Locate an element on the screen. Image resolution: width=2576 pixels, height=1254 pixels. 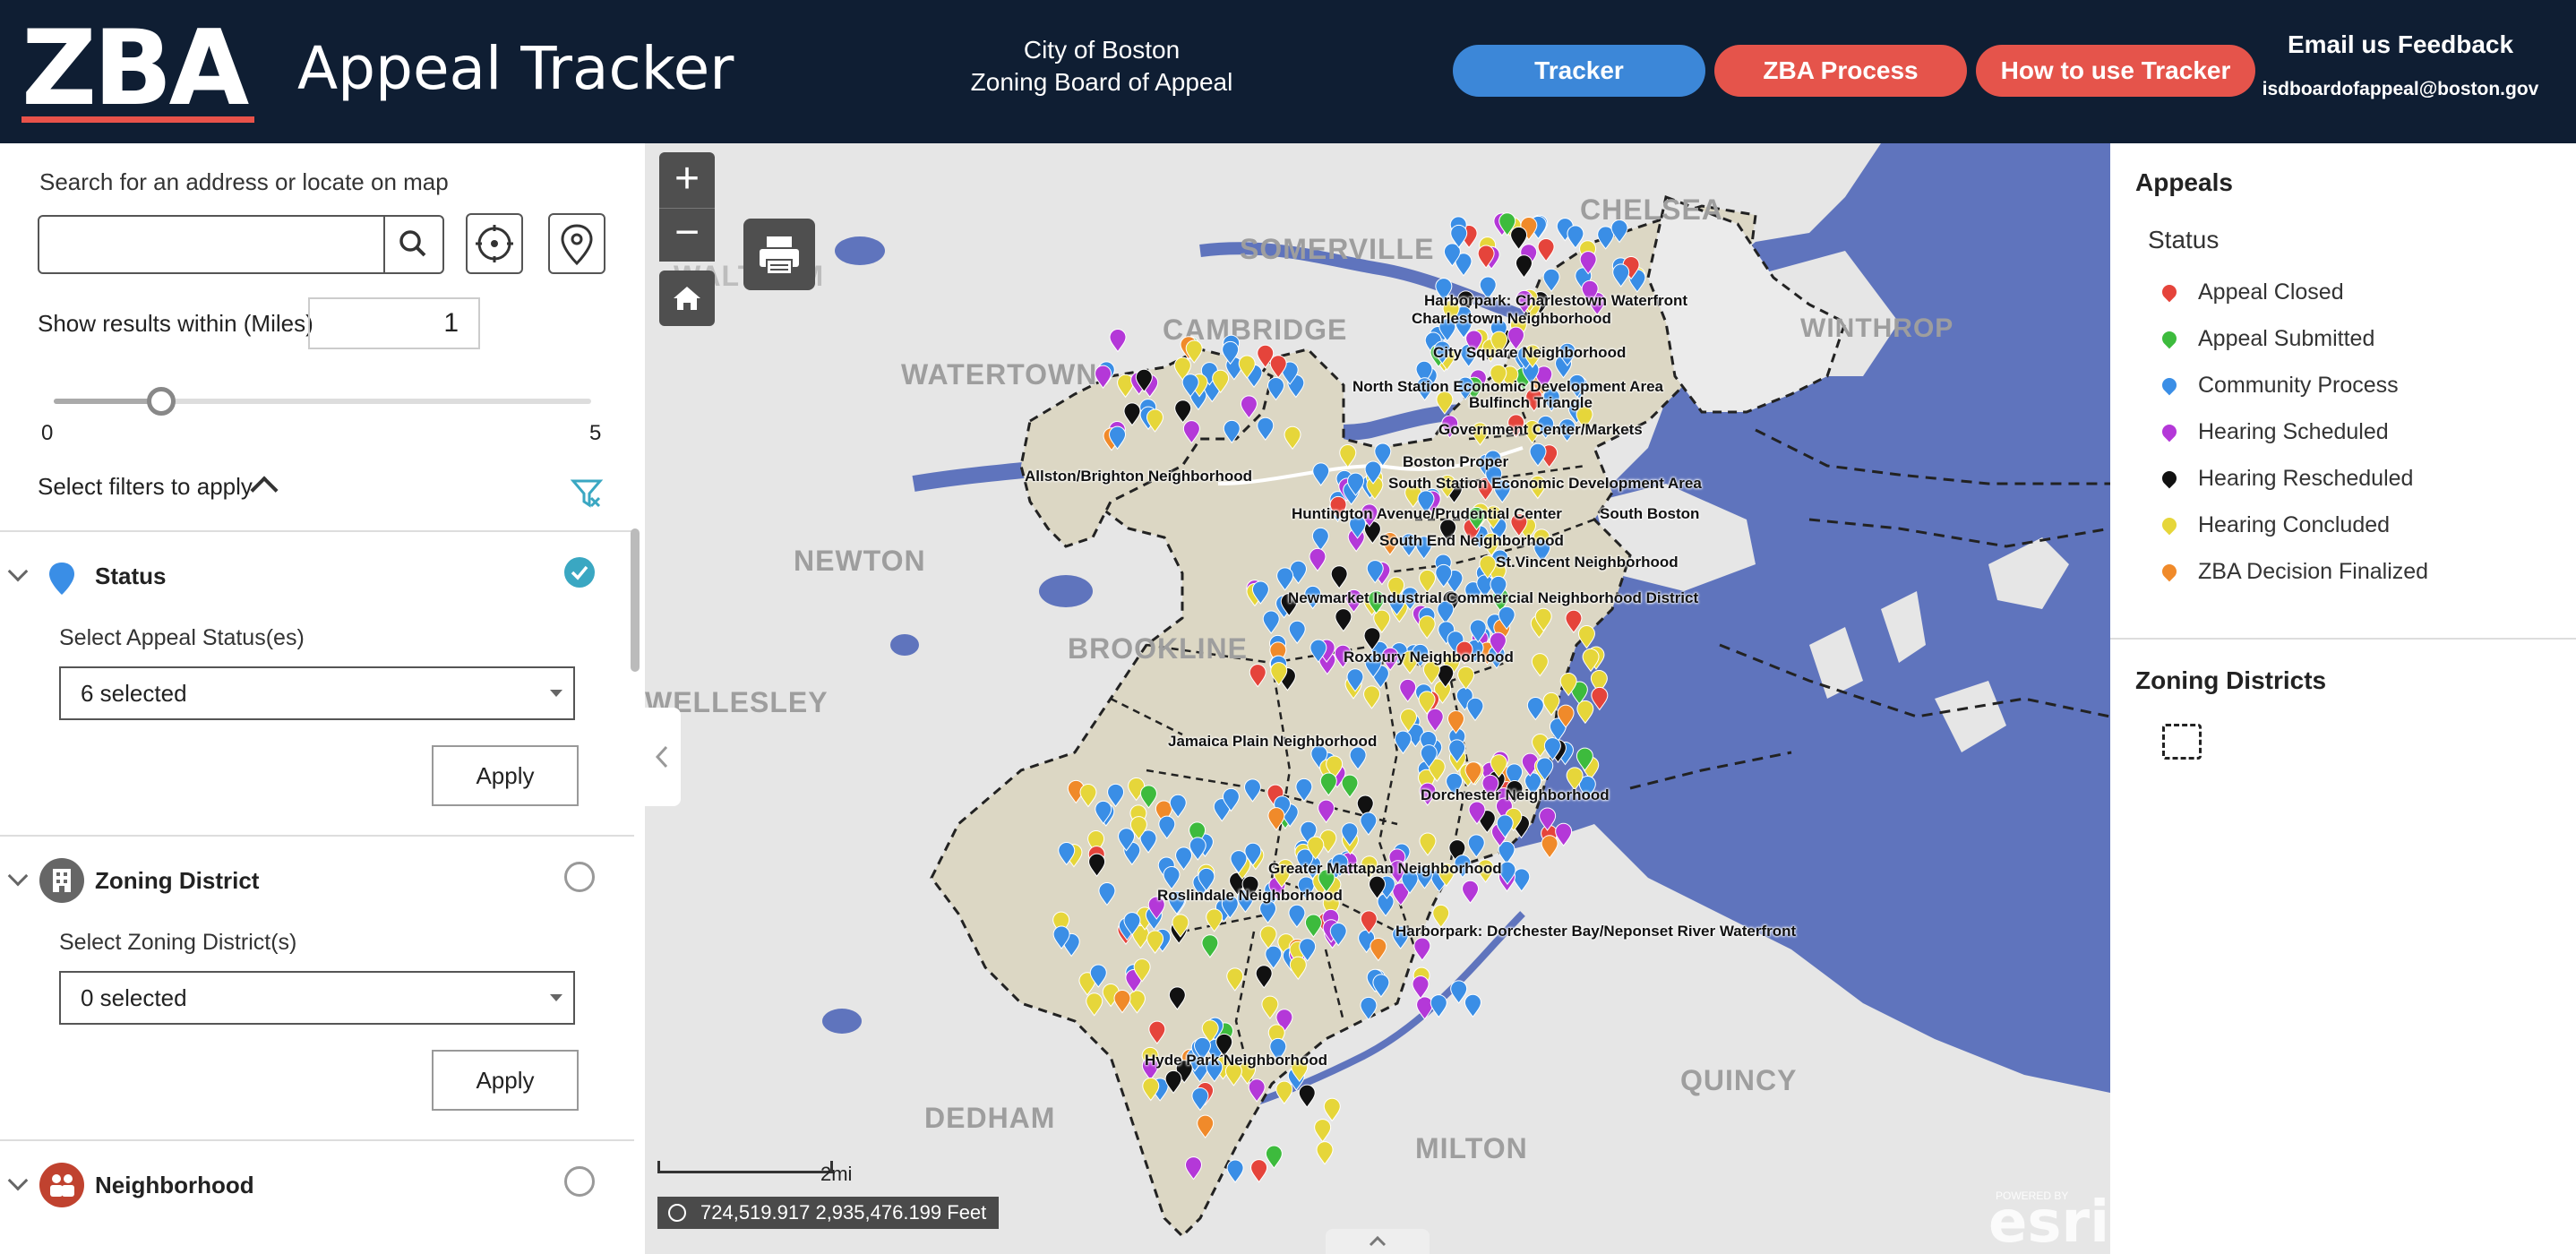
feedback-title: Email us Feedback is located at coordinates (2400, 44).